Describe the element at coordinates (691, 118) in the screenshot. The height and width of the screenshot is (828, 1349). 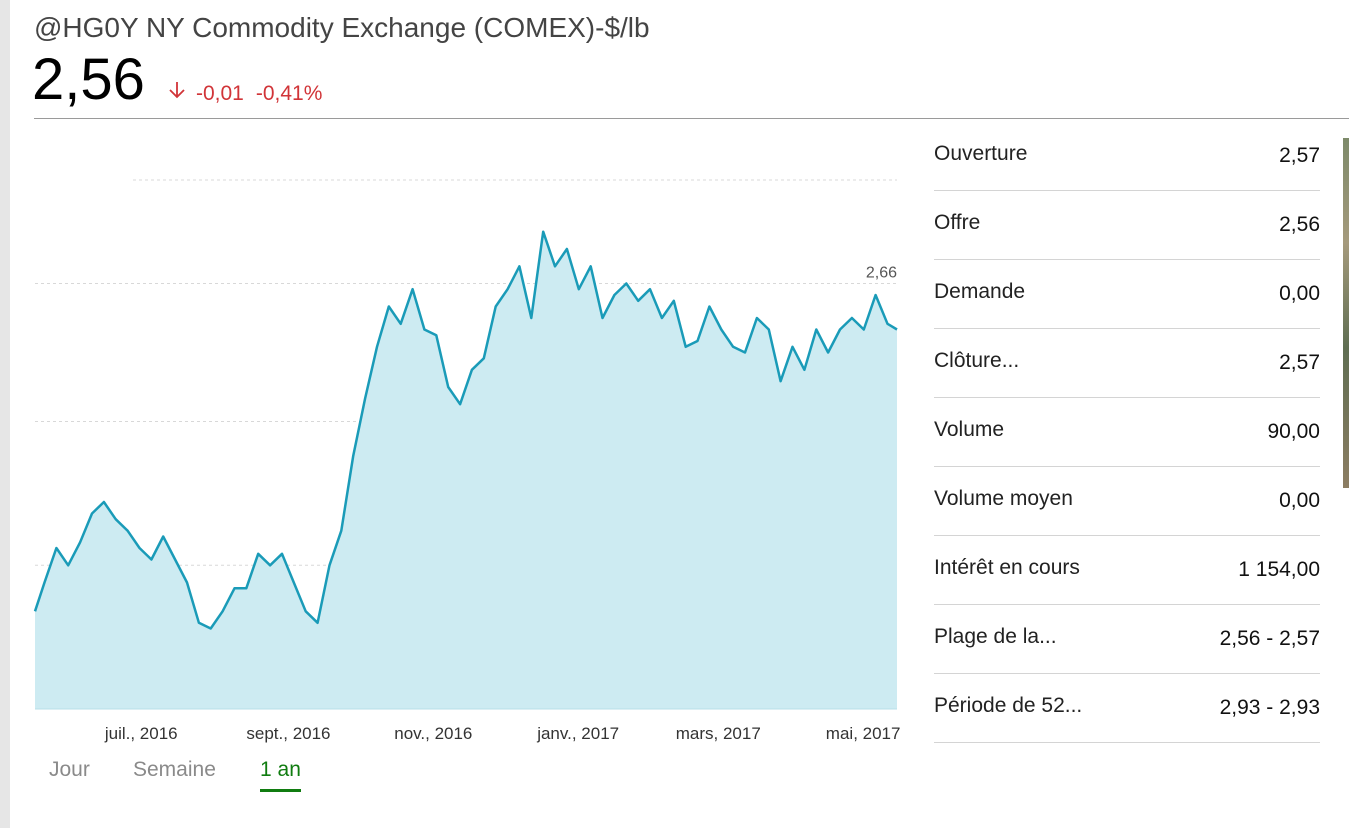
I see `header-divider` at that location.